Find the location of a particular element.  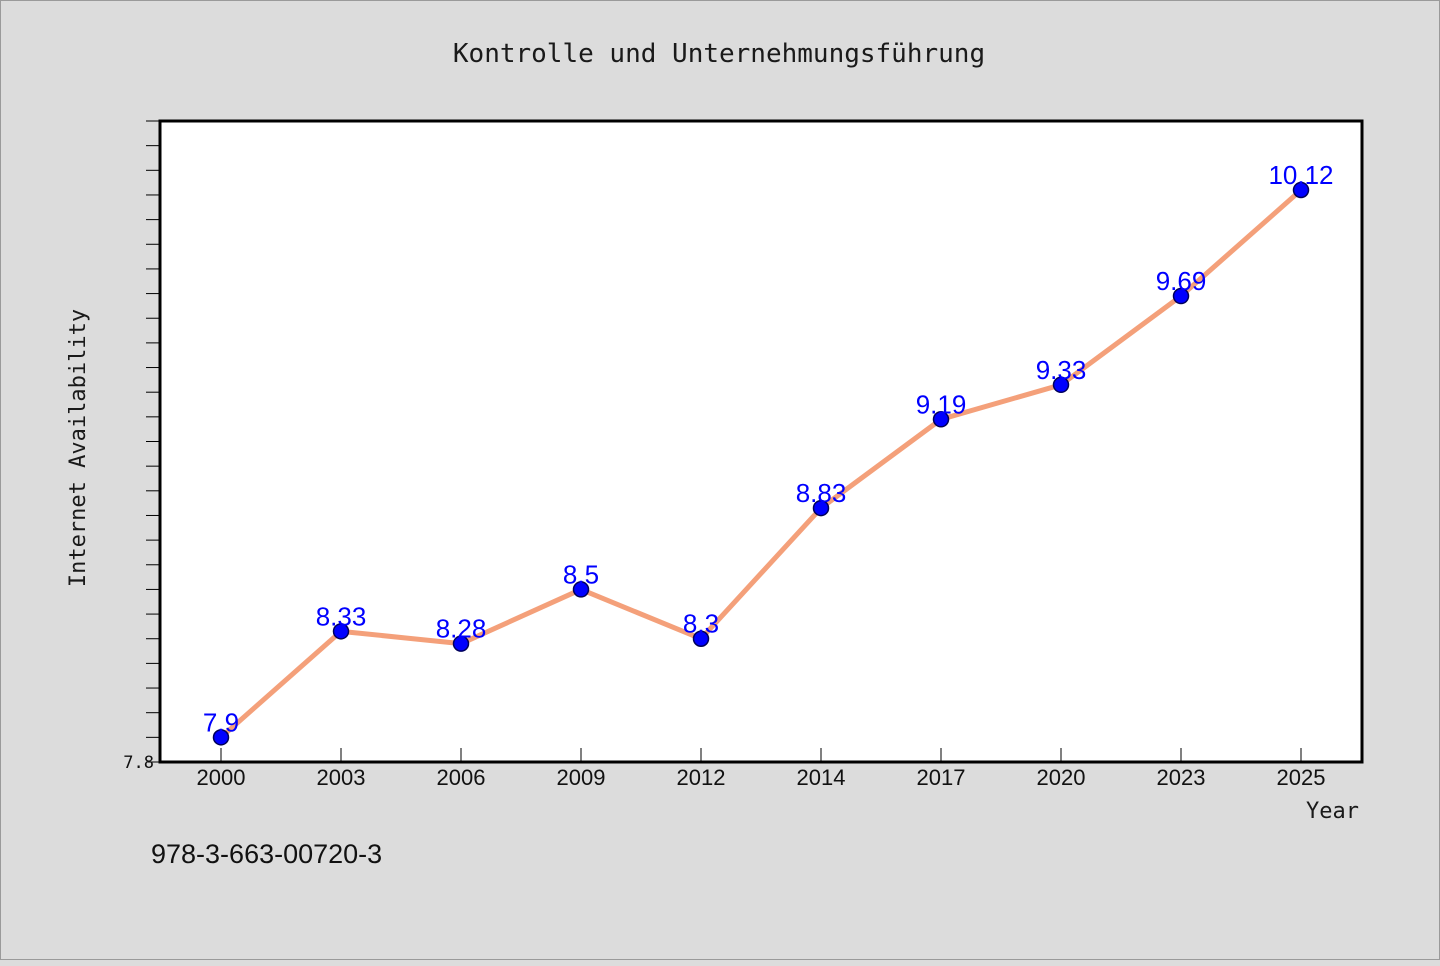

x-tick-label: 2009 is located at coordinates (581, 777).